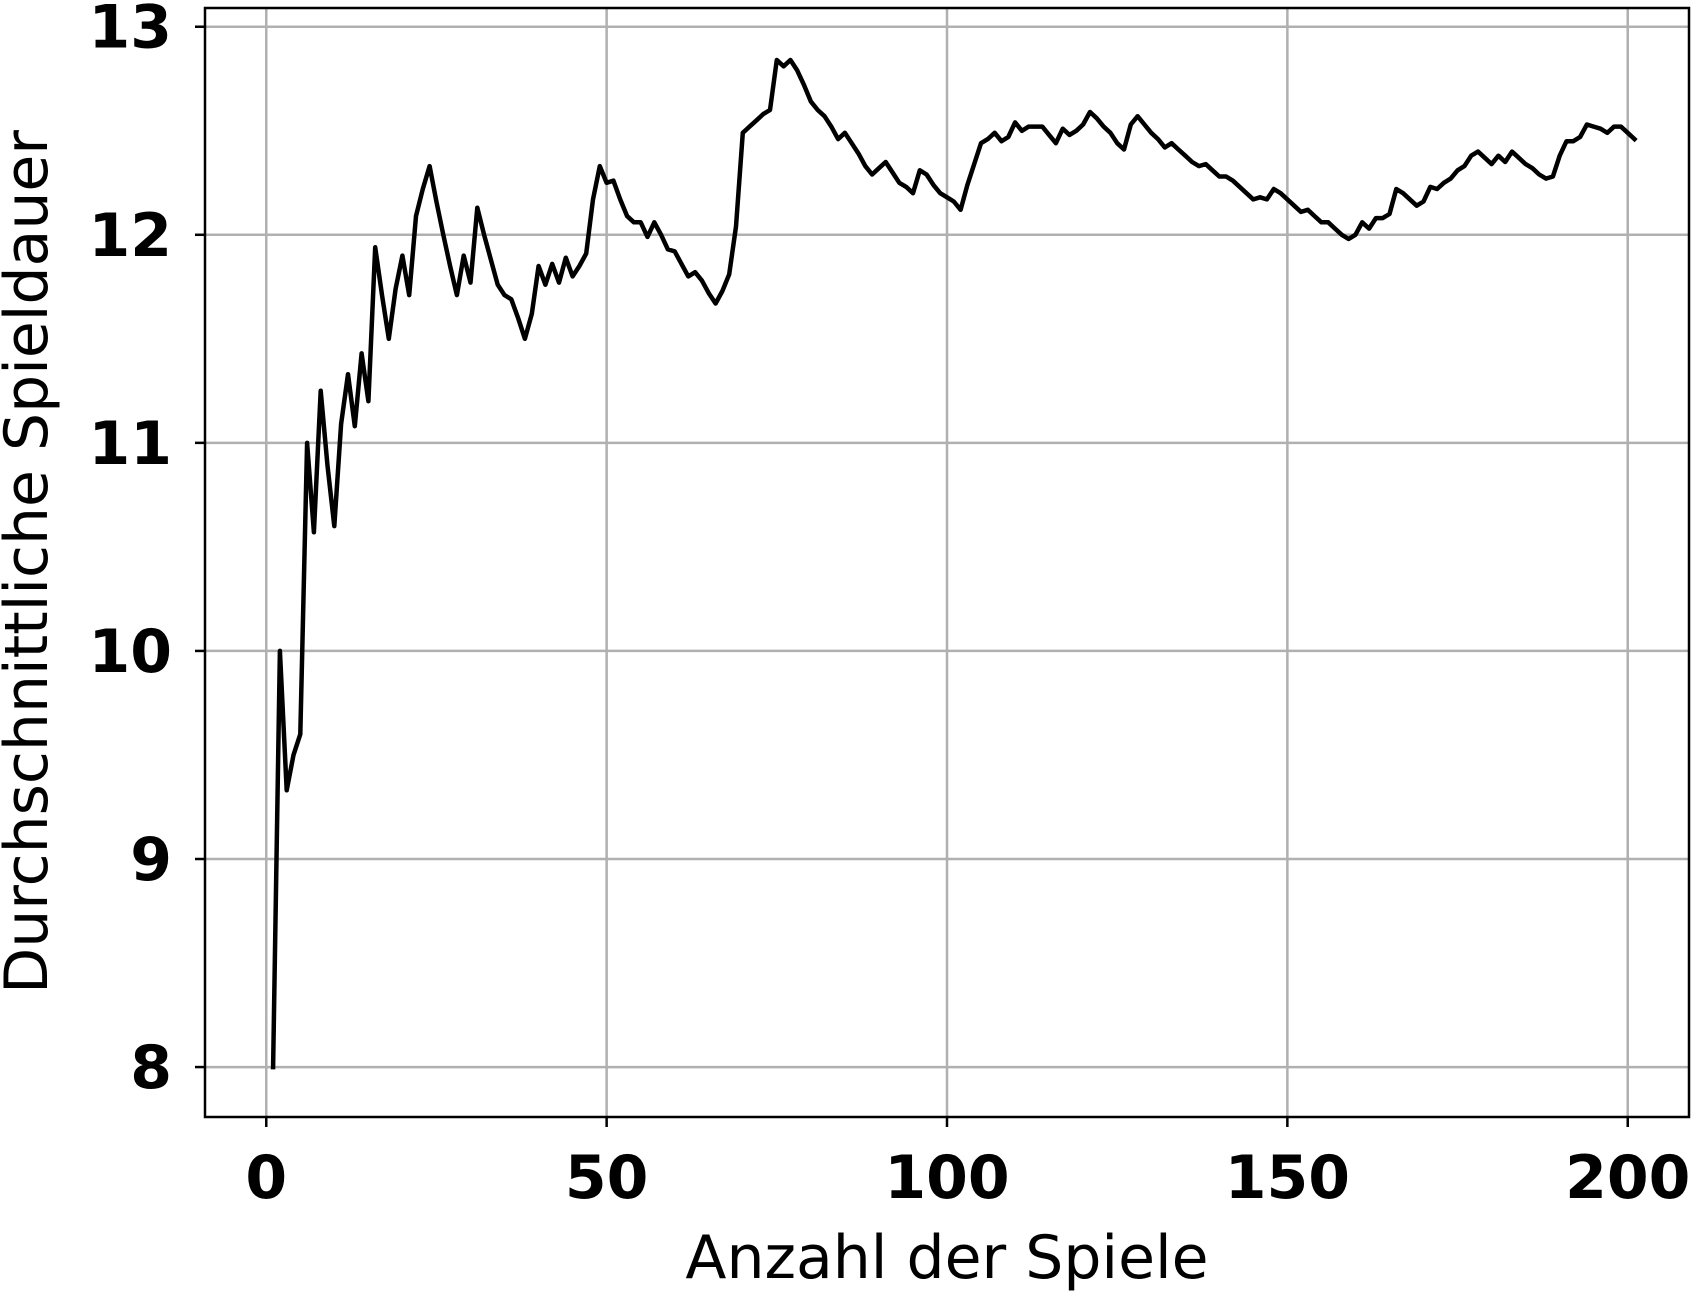 The height and width of the screenshot is (1295, 1694). What do you see at coordinates (31, 562) in the screenshot?
I see `y-axis-label: Durchschnittliche Spieldauer` at bounding box center [31, 562].